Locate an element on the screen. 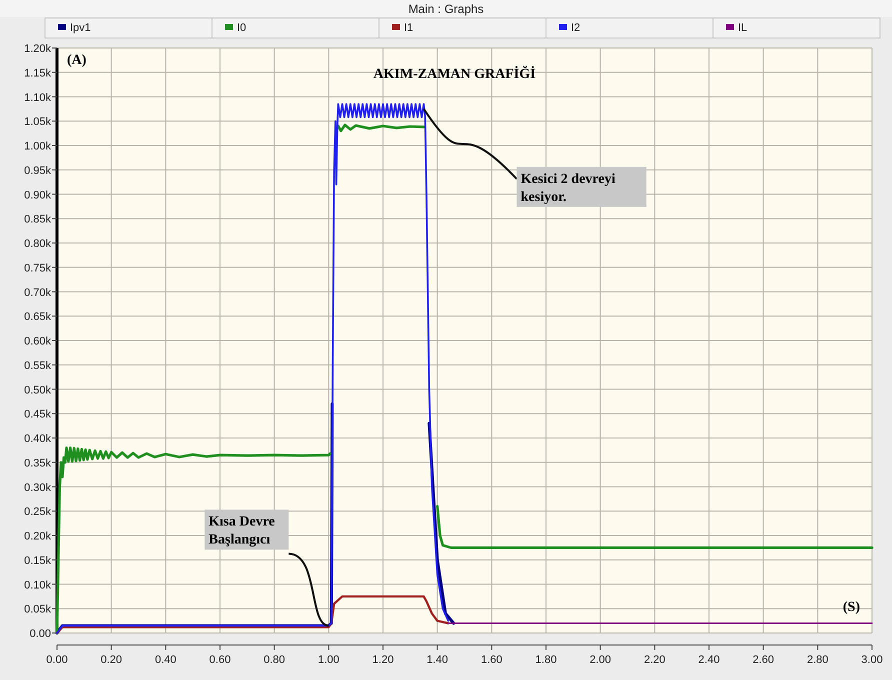  y-tick-label: 0.45k is located at coordinates (38, 414).